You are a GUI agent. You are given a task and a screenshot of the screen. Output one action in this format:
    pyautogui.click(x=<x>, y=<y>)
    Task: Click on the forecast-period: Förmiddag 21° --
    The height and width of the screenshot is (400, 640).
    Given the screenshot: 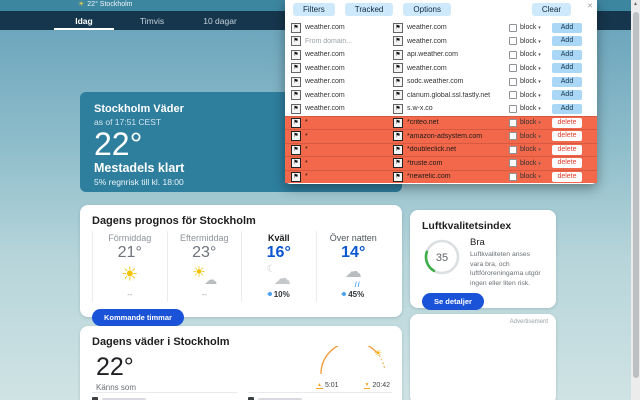 What is the action you would take?
    pyautogui.click(x=129, y=266)
    